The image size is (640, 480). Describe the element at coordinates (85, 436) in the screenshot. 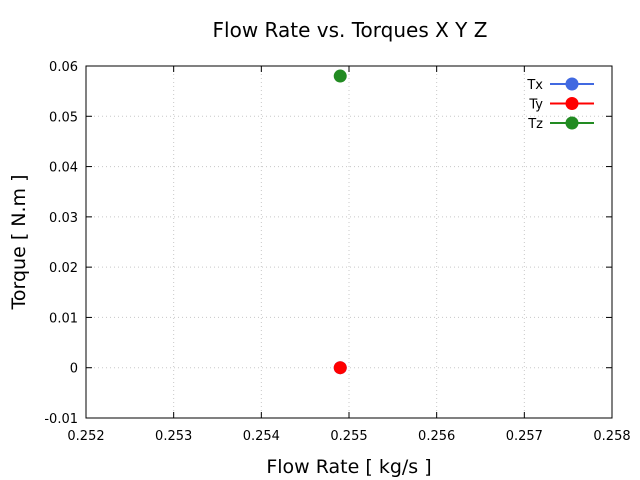

I see `x-tick-label: 0.252` at that location.